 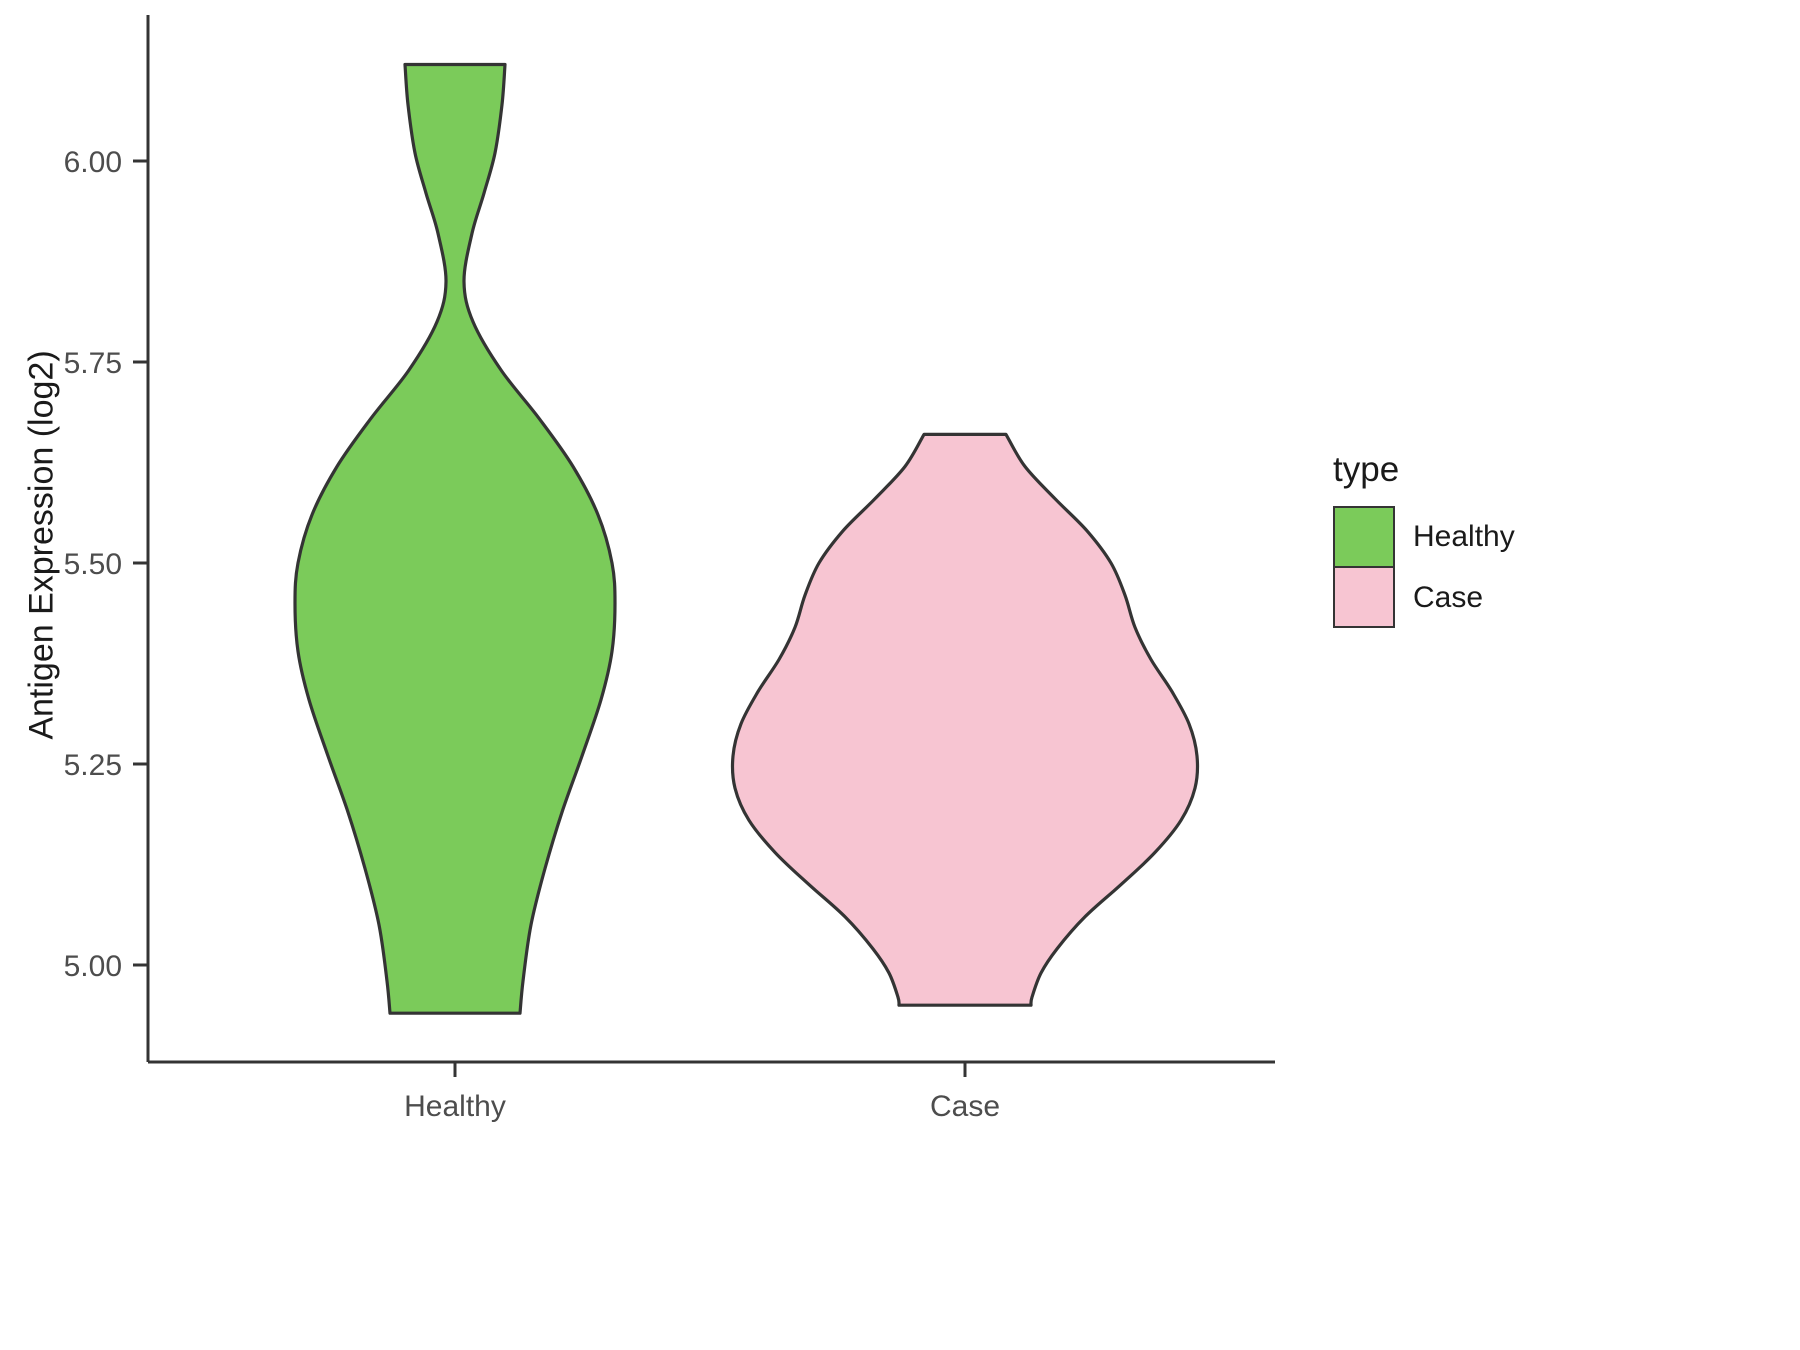 I want to click on legend-items: Healthy Case, so click(x=1424, y=567).